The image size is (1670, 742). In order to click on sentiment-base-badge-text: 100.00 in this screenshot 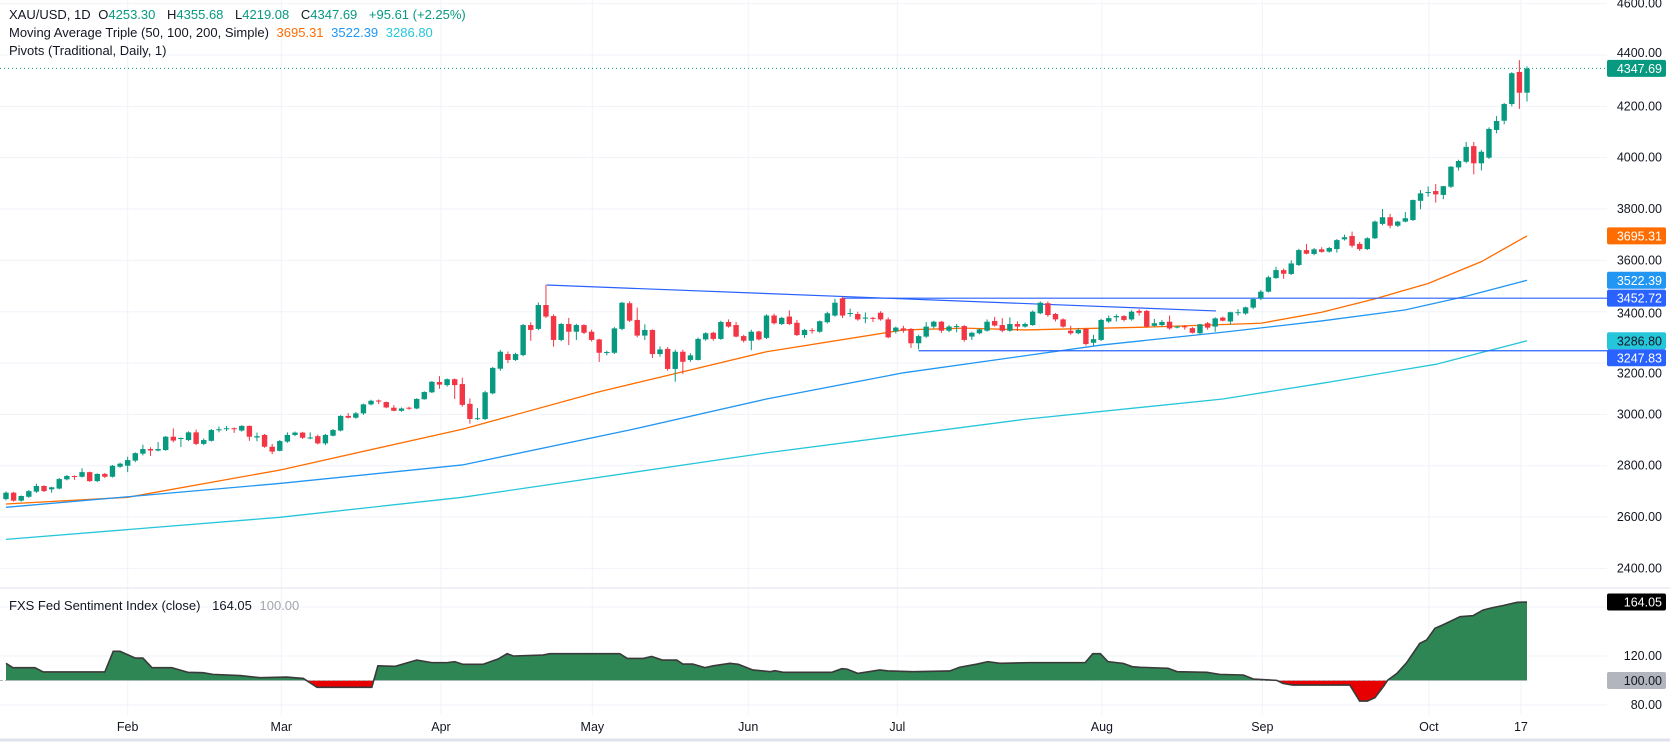, I will do `click(1643, 681)`.